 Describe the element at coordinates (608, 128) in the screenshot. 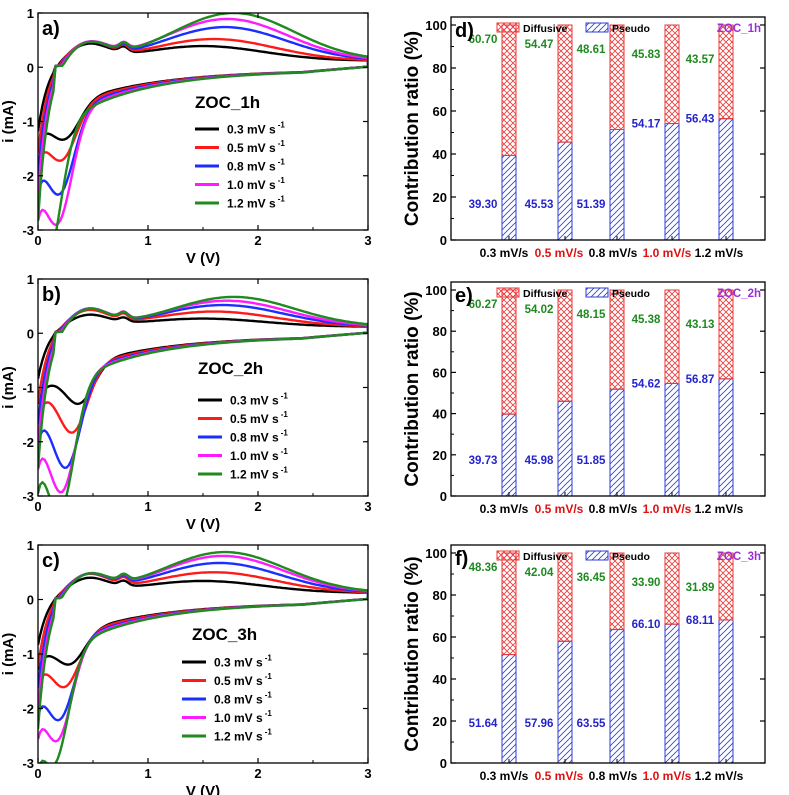

I see `bar-axes-frame` at that location.